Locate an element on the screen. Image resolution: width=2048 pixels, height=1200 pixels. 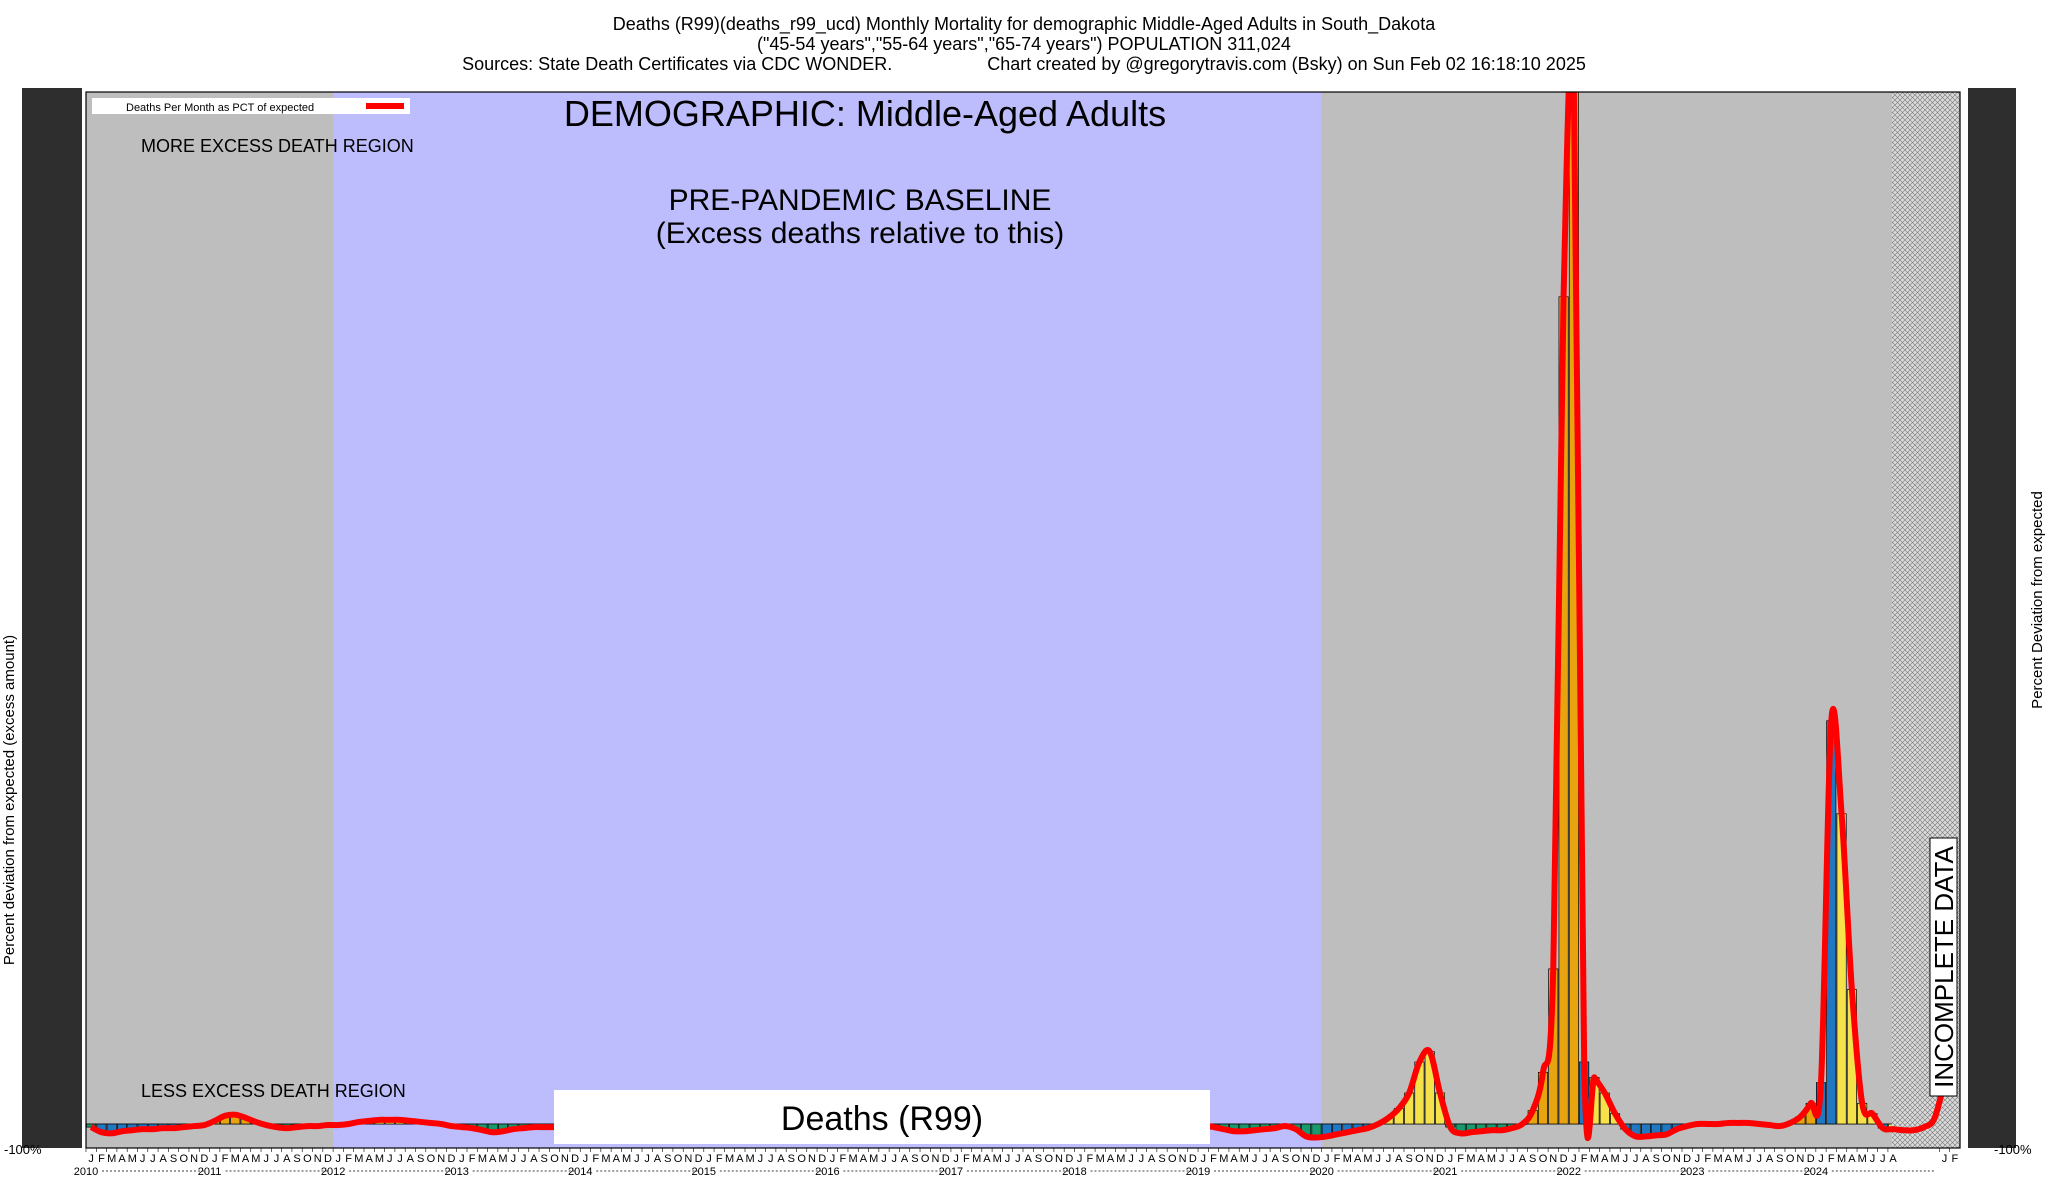
year-tick-label: 2022 is located at coordinates (1568, 1172).